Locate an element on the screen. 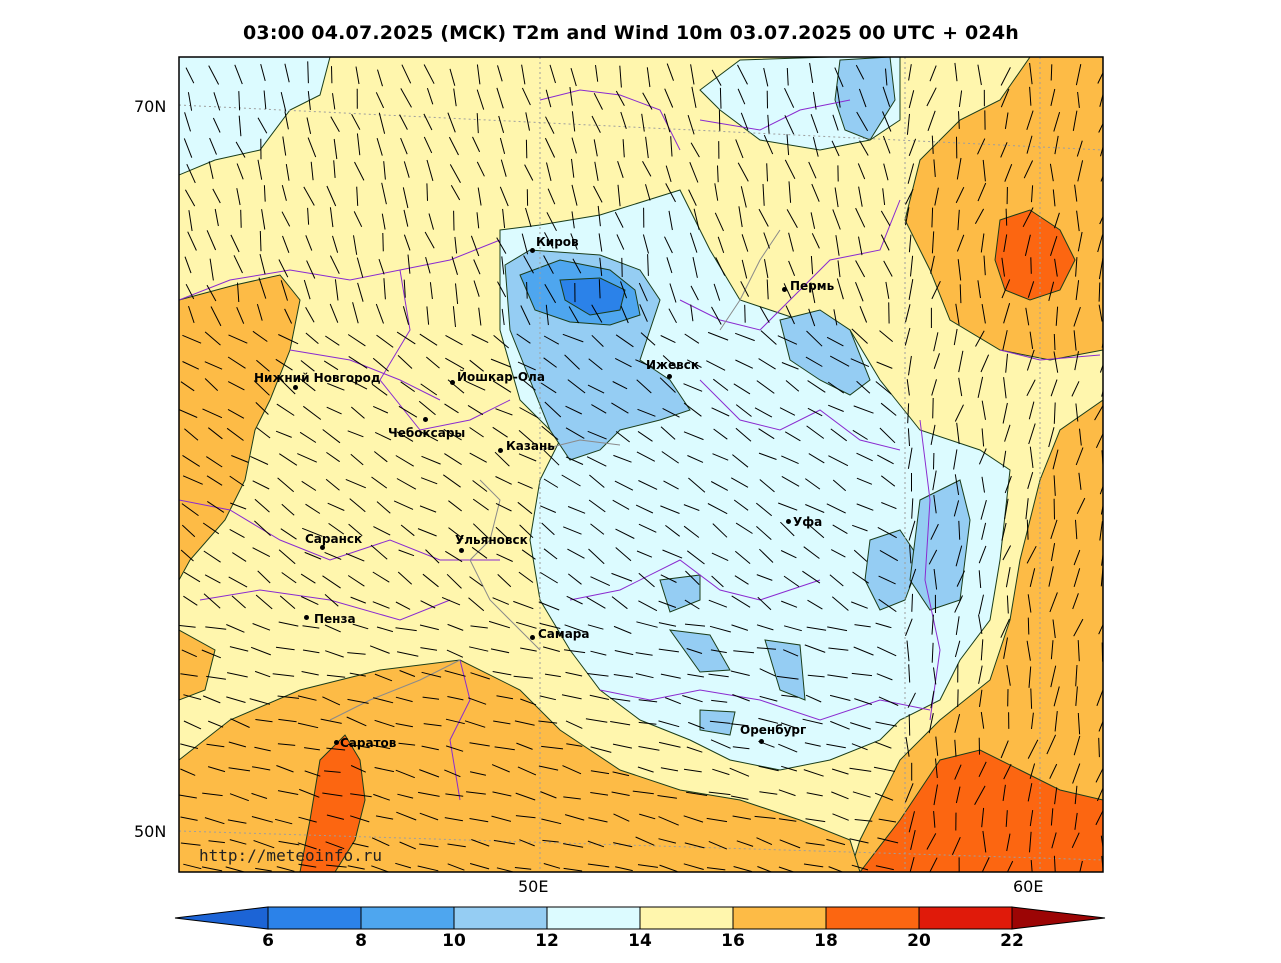  city-label-saratov: Саратов is located at coordinates (368, 743).